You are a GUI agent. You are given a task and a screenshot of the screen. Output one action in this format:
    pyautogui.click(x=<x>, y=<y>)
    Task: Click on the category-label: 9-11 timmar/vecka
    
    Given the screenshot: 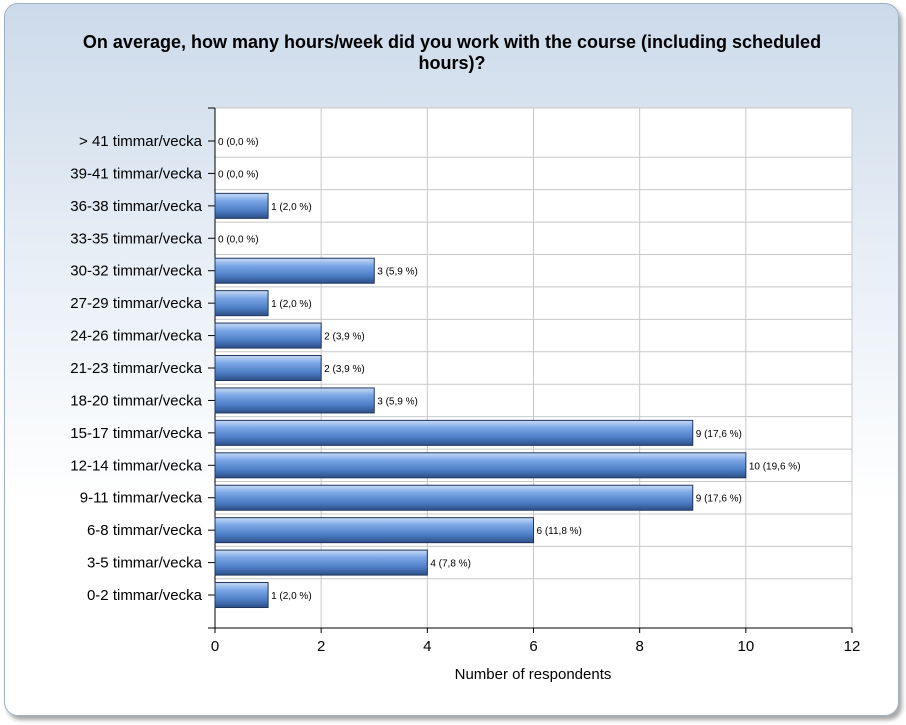 What is the action you would take?
    pyautogui.click(x=141, y=498)
    